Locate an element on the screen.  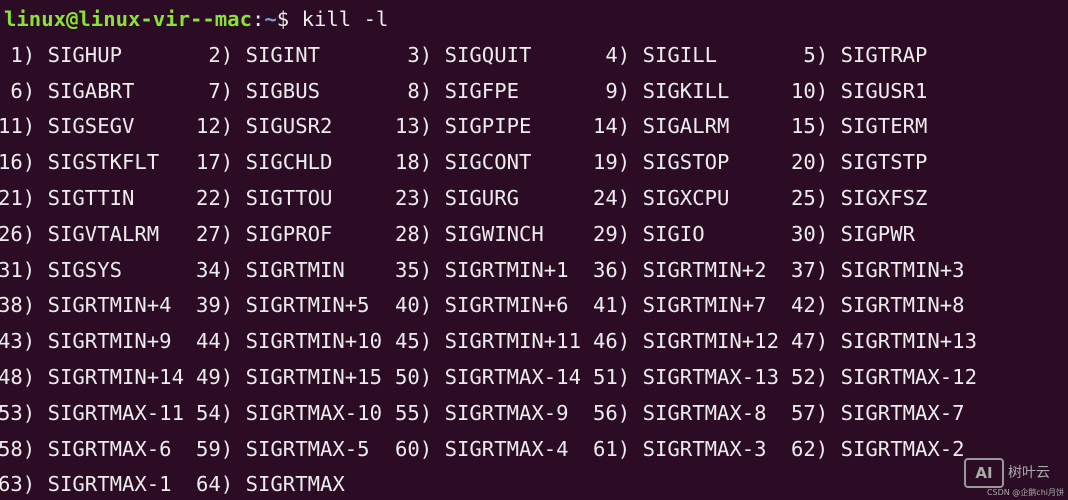
signal-number: 8) is located at coordinates (420, 90).